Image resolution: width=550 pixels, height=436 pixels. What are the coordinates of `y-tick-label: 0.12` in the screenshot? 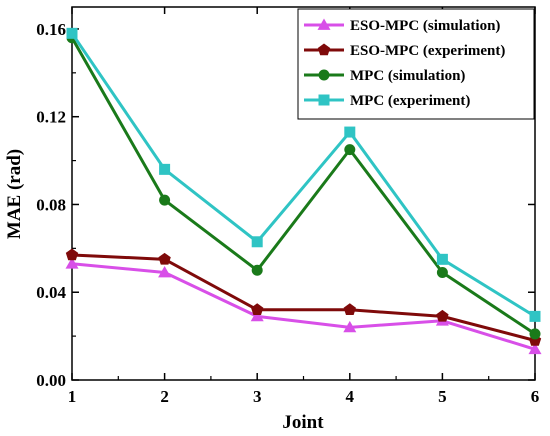 It's located at (51, 117).